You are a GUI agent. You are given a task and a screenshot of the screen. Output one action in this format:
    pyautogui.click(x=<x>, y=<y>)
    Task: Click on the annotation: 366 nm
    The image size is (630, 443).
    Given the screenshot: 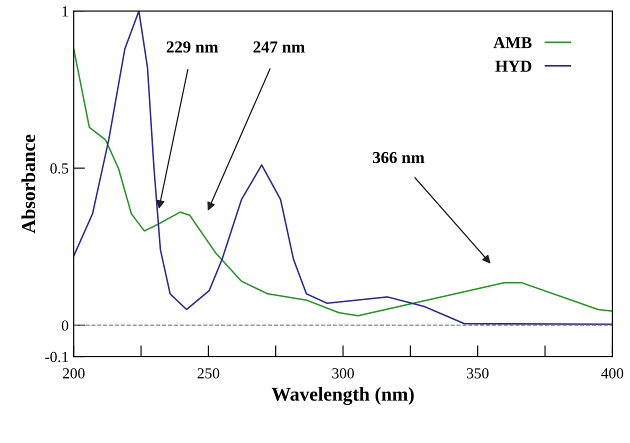 What is the action you would take?
    pyautogui.click(x=398, y=158)
    